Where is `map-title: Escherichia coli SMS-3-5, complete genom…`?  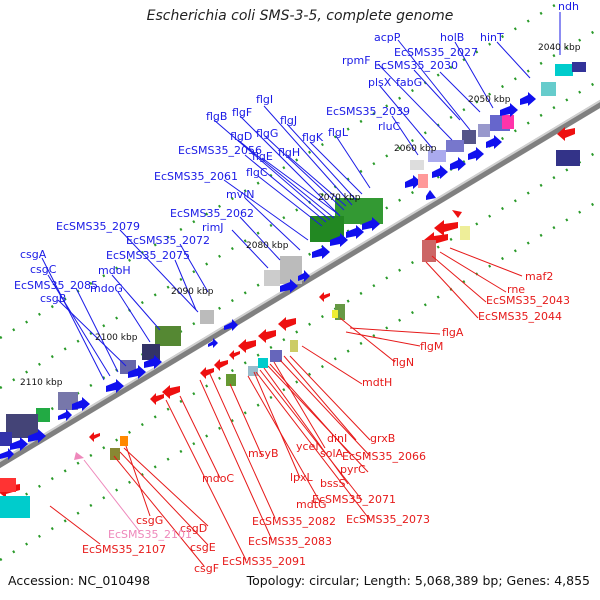 map-title: Escherichia coli SMS-3-5, complete genom… is located at coordinates (300, 16).